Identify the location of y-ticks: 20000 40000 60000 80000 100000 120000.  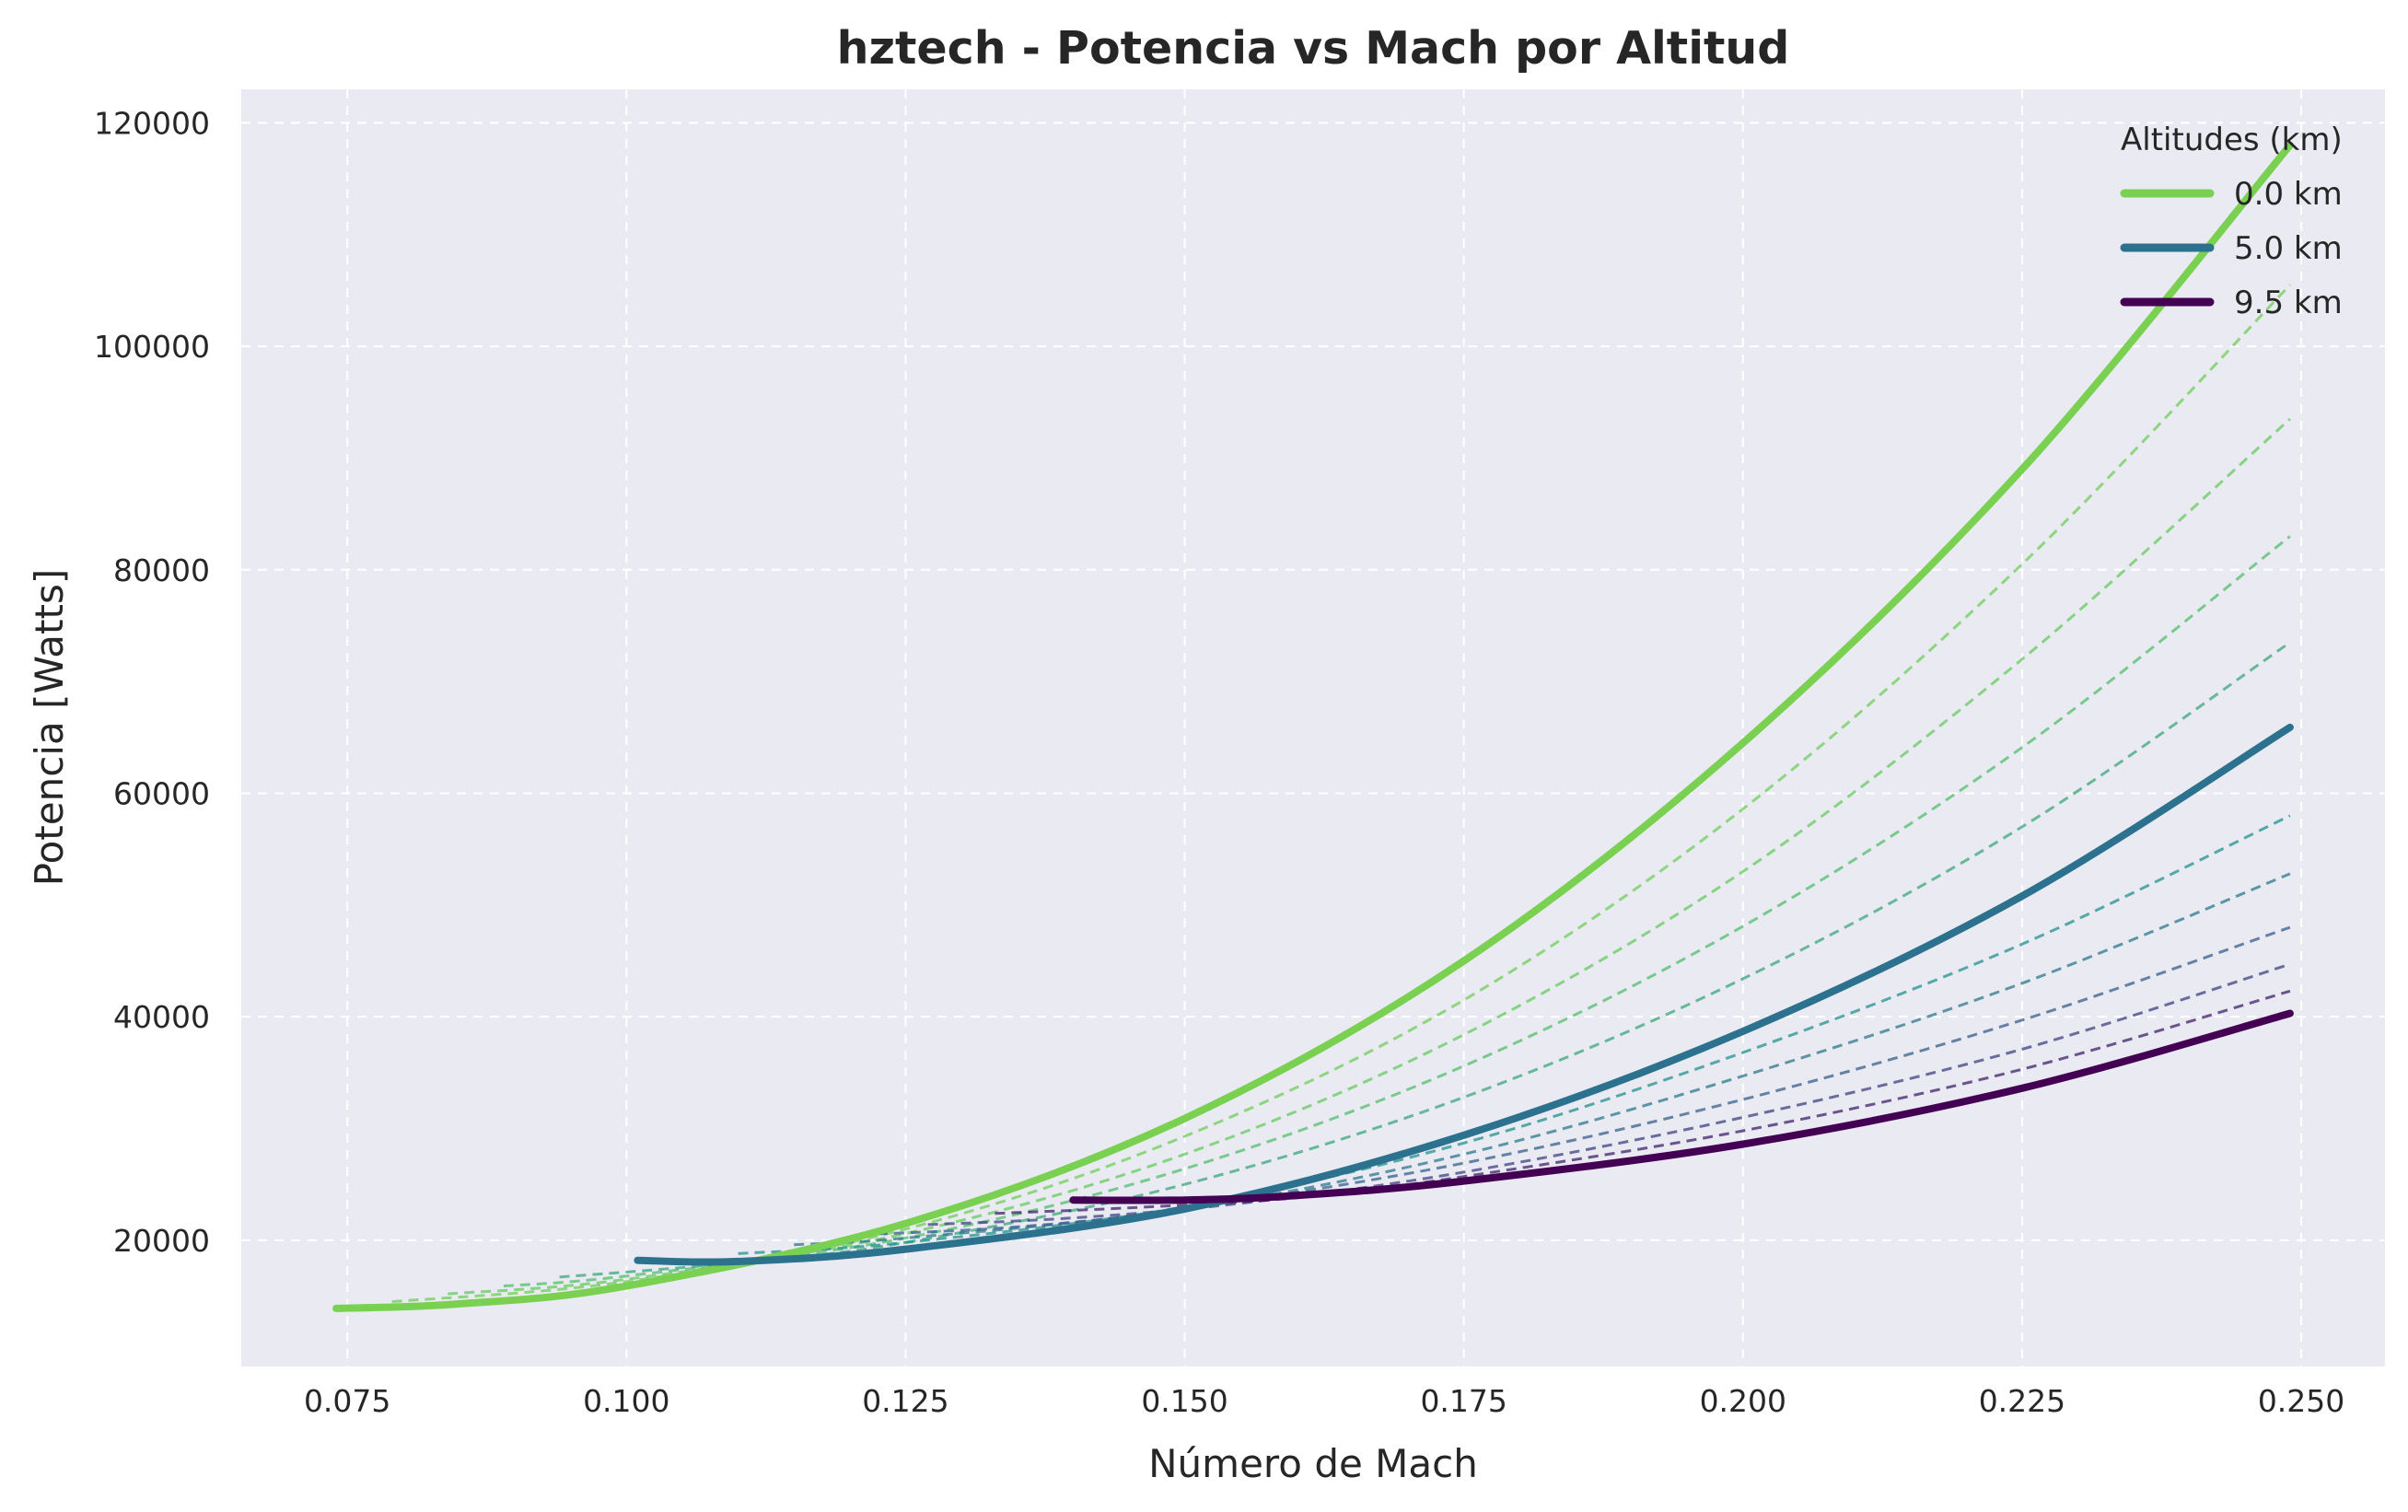
(152, 681).